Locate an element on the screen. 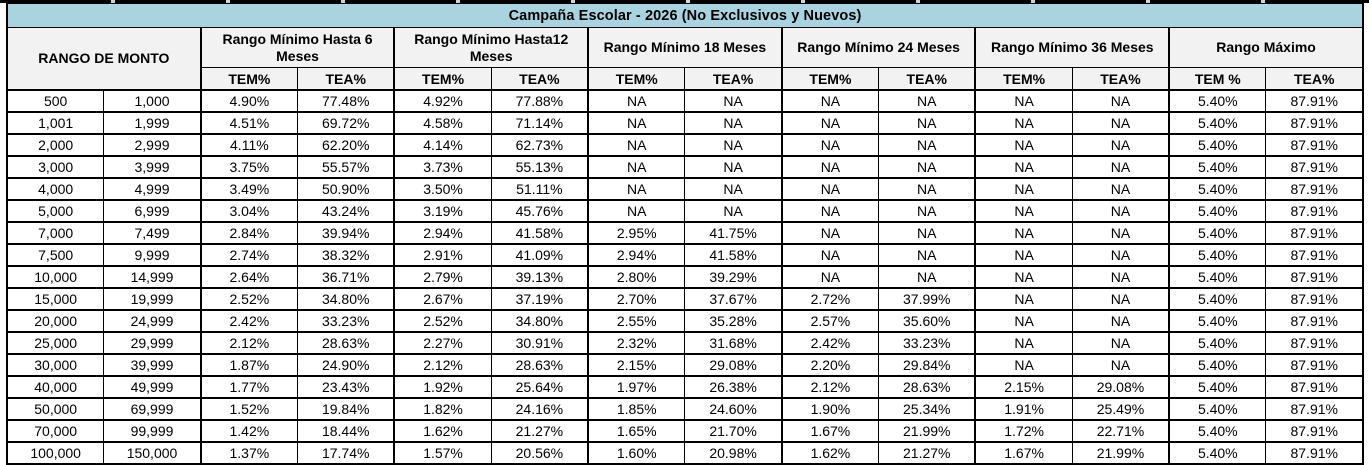  sub-header-tem: TEM % is located at coordinates (1217, 79).